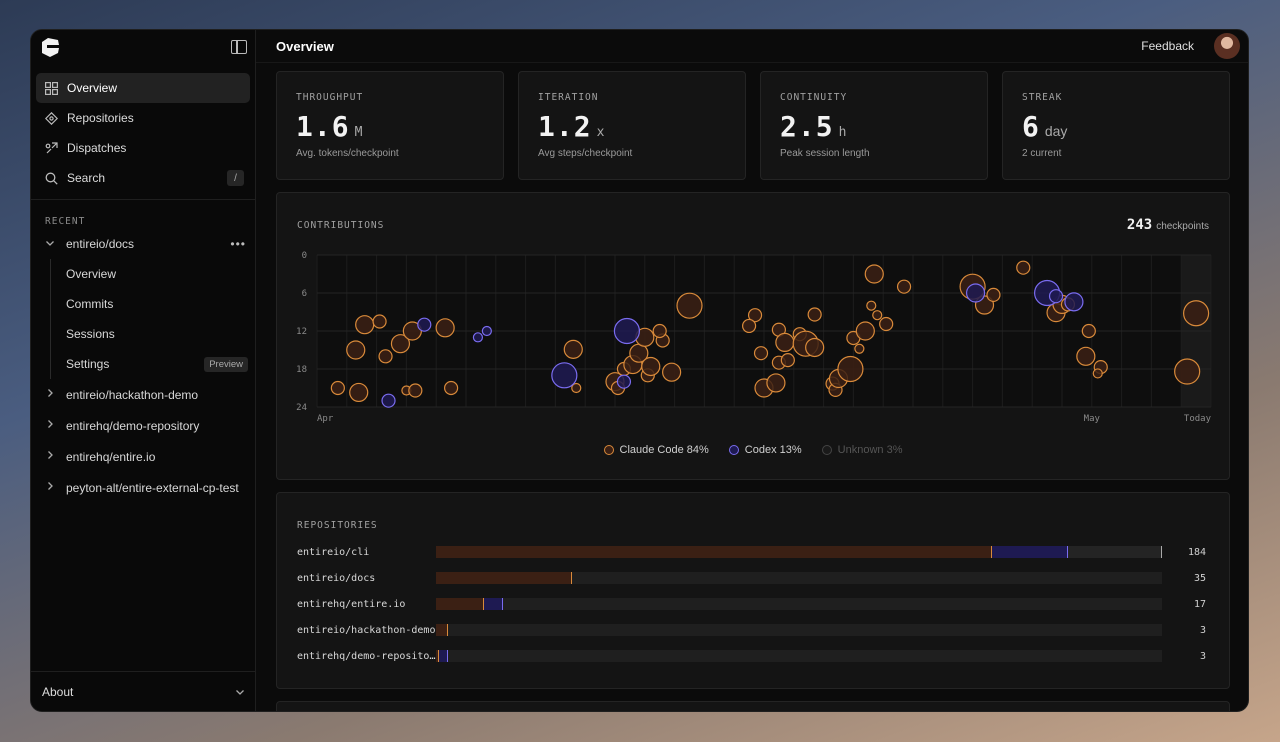 This screenshot has height=742, width=1280. I want to click on nav-search: Search /, so click(143, 178).